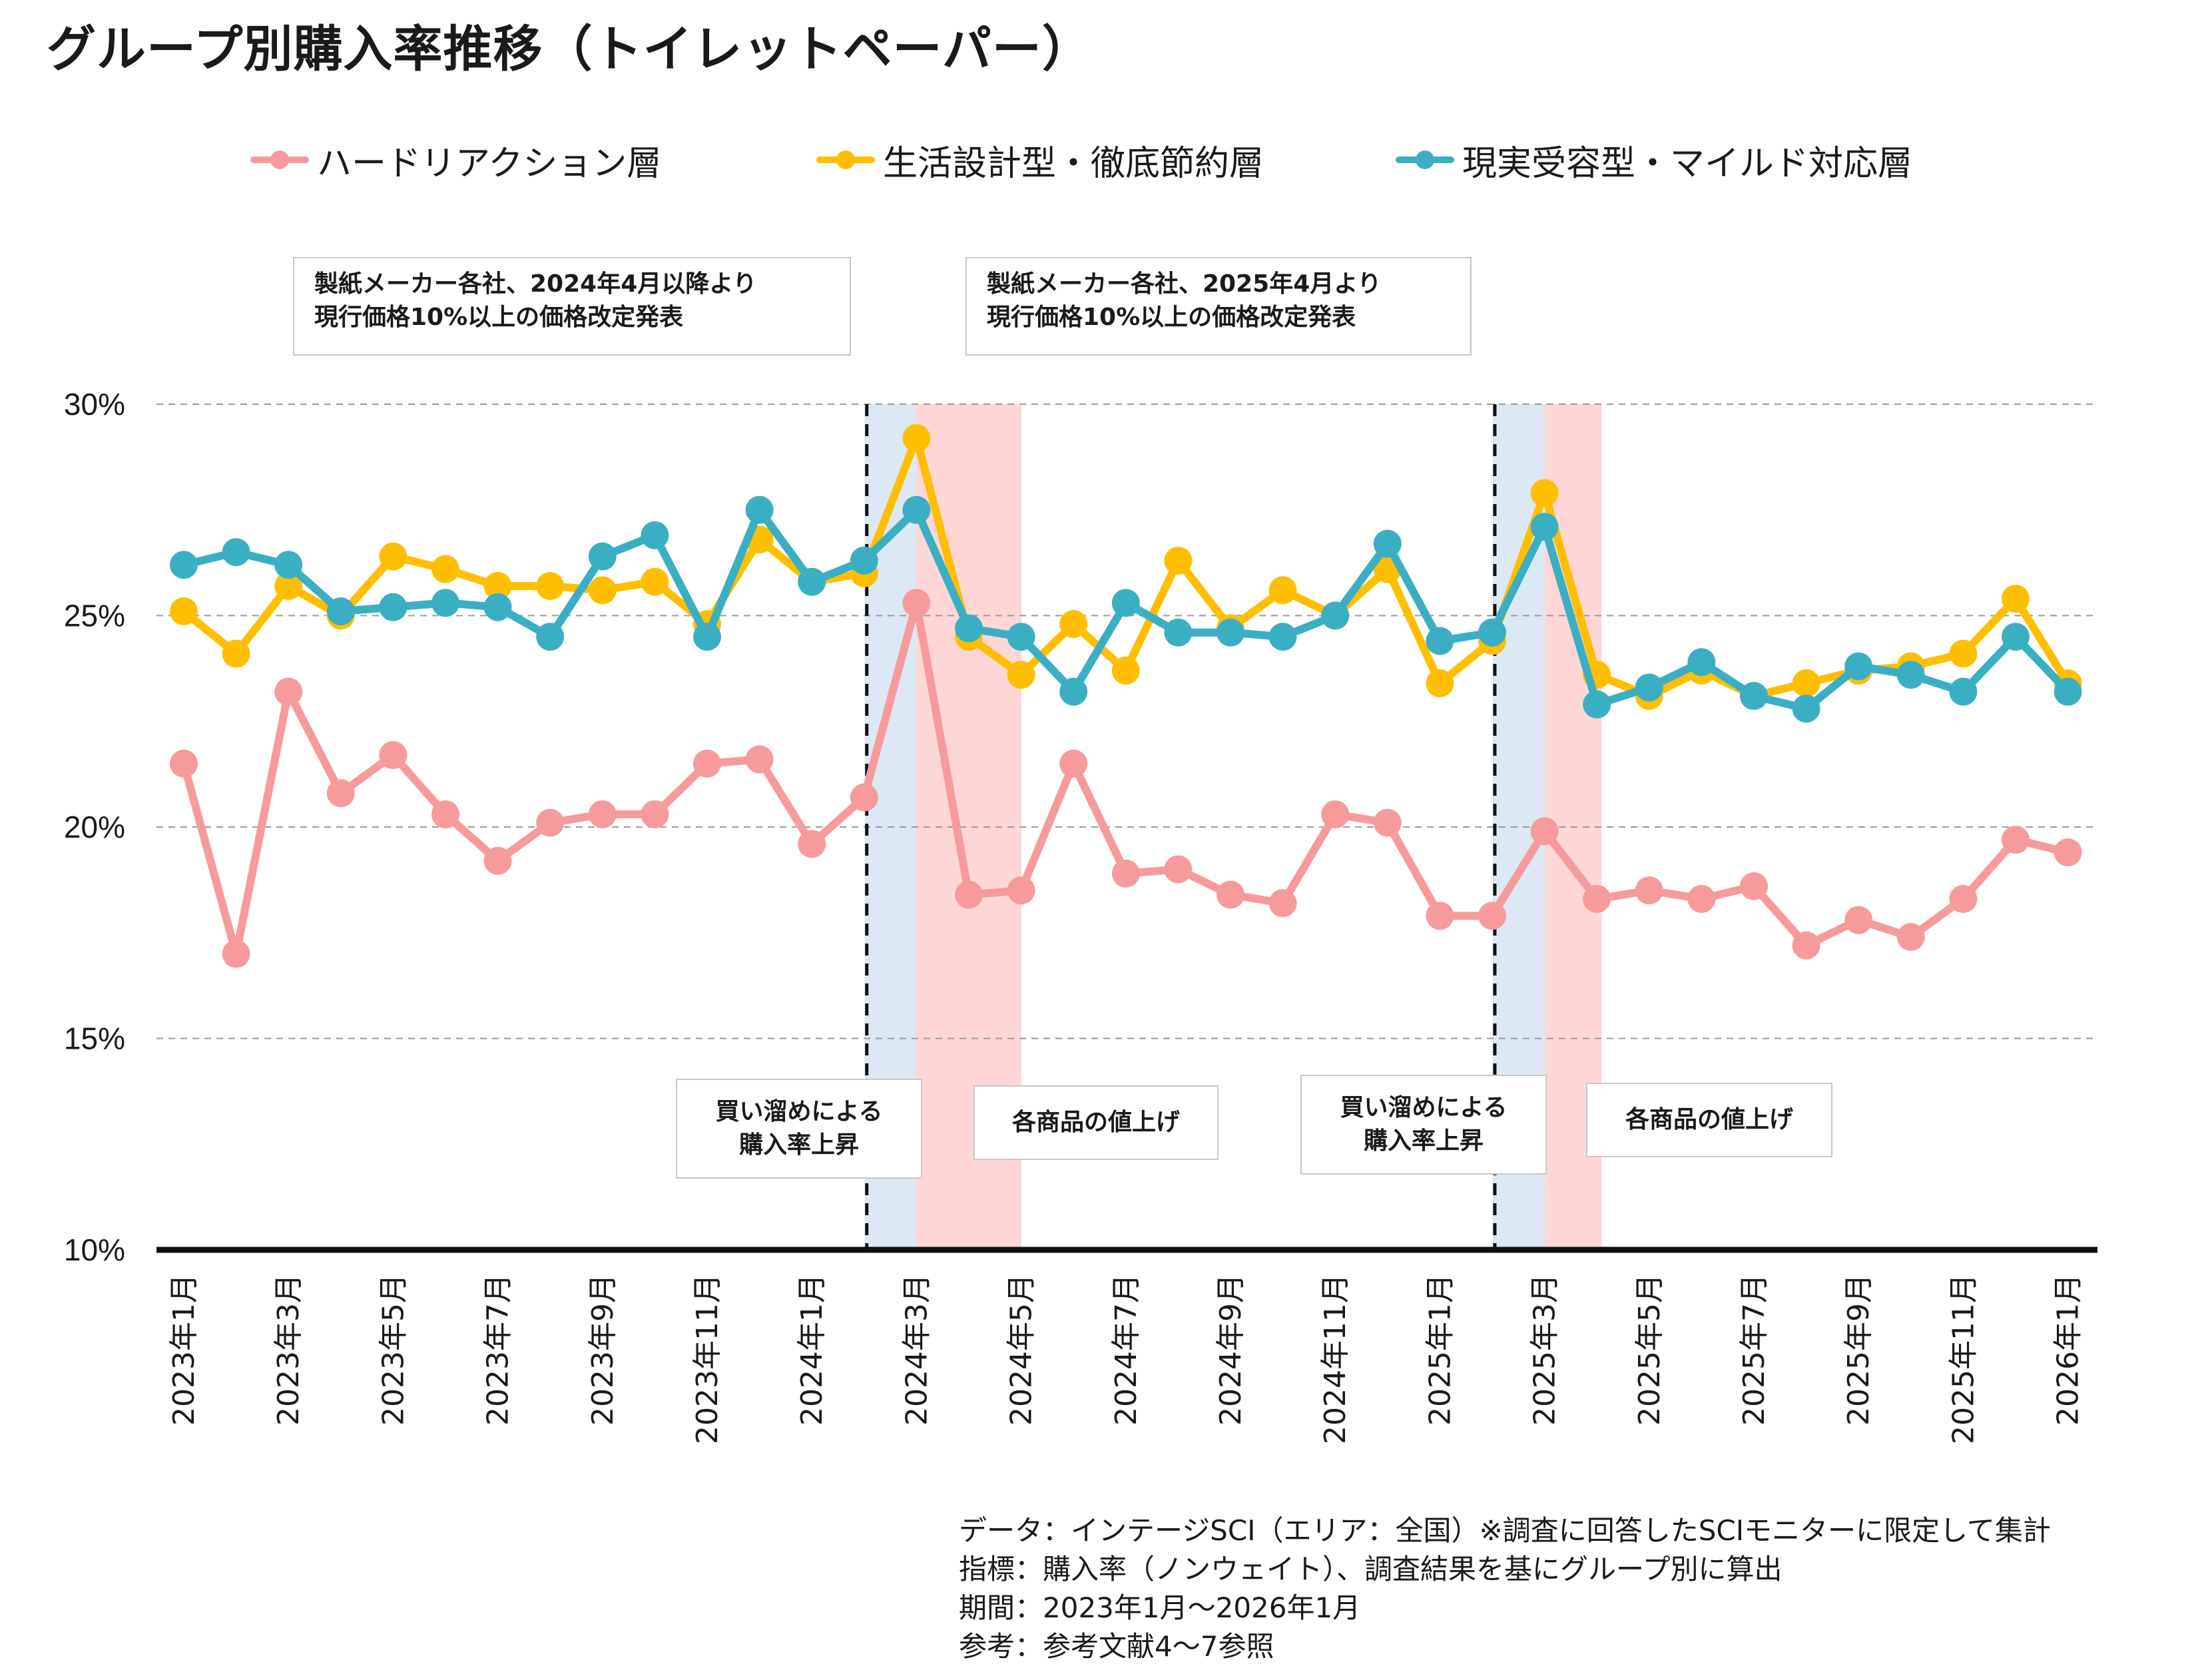 The image size is (2198, 1680). I want to click on x-tick-label: 2023年1月, so click(184, 1350).